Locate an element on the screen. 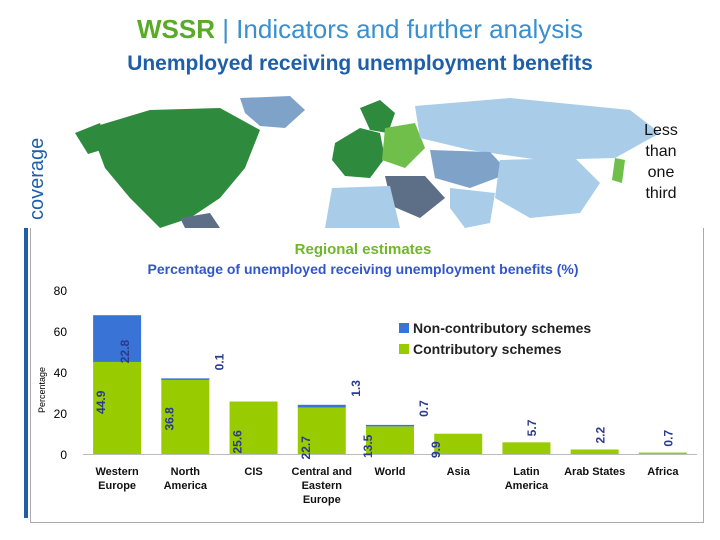 This screenshot has width=720, height=540. data-label-non-contributory: 22.8 is located at coordinates (125, 352).